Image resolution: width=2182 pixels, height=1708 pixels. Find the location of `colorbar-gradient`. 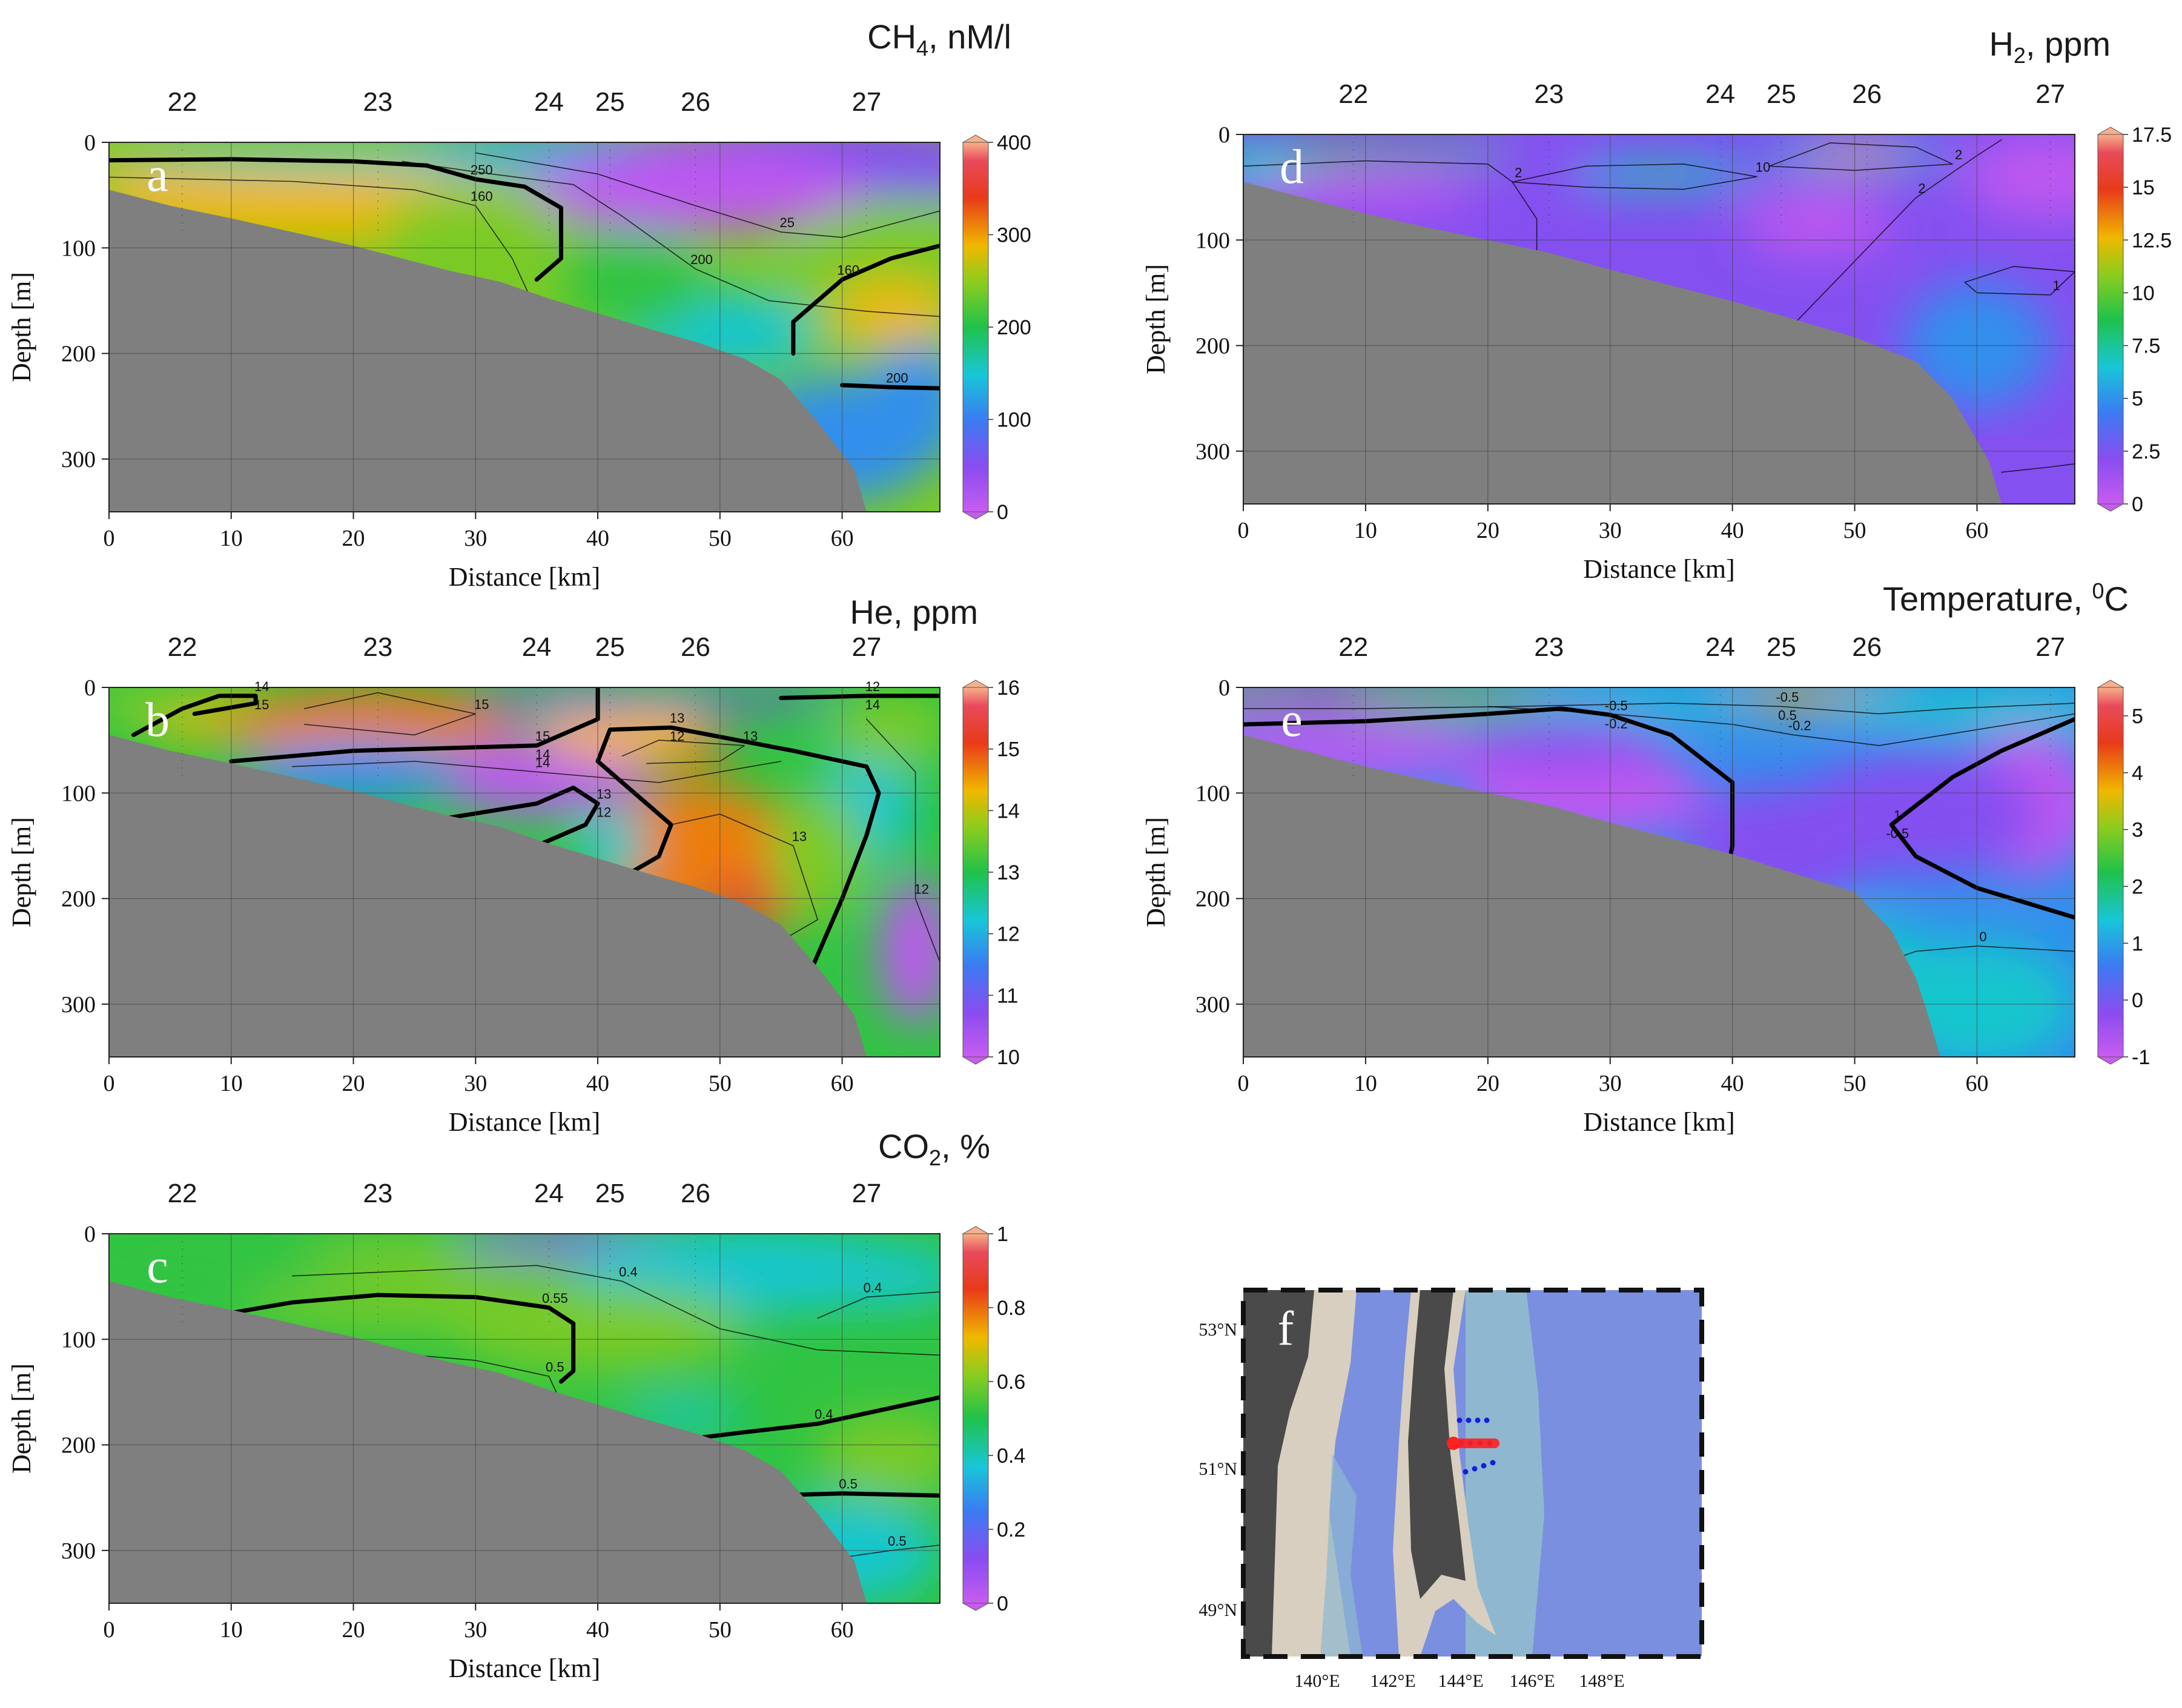

colorbar-gradient is located at coordinates (2110, 872).